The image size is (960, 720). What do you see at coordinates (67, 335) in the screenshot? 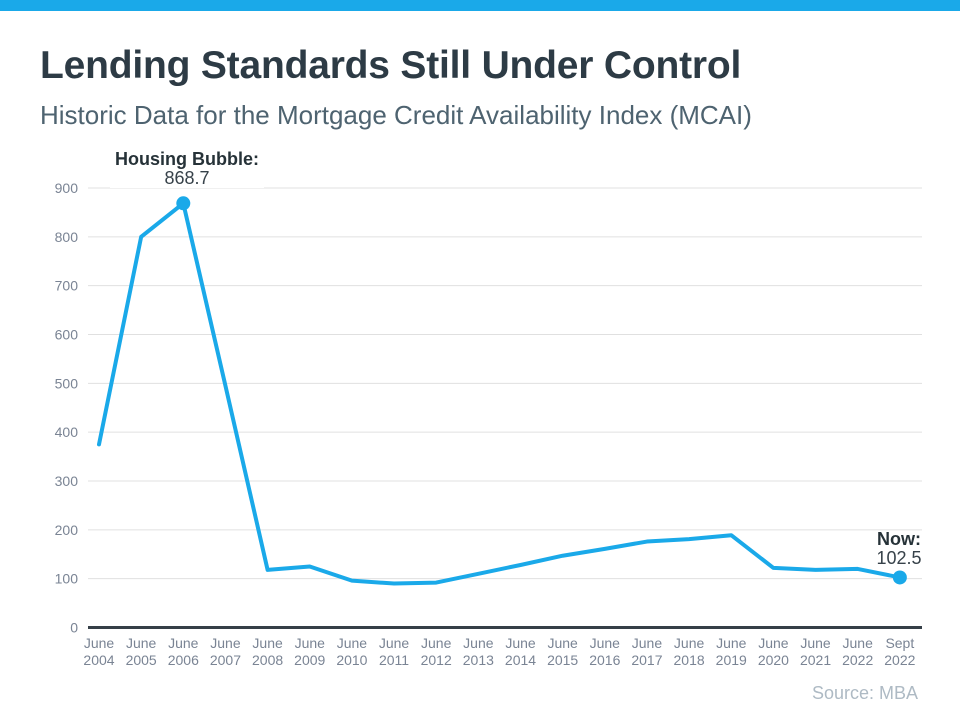
I see `y-tick-label: 600` at bounding box center [67, 335].